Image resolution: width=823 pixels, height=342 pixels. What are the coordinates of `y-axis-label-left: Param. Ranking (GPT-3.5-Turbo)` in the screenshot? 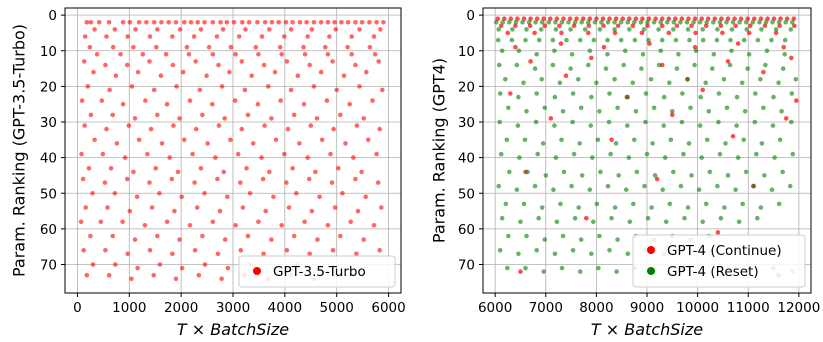 It's located at (19, 150).